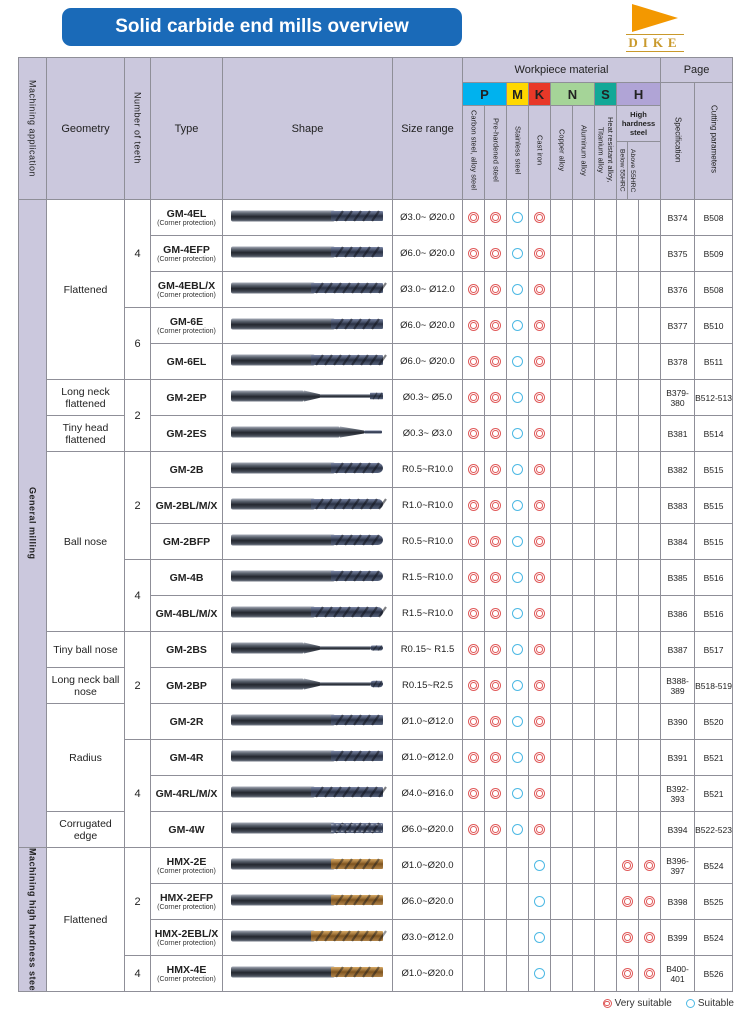  What do you see at coordinates (186, 757) in the screenshot?
I see `type-name: GM-4R` at bounding box center [186, 757].